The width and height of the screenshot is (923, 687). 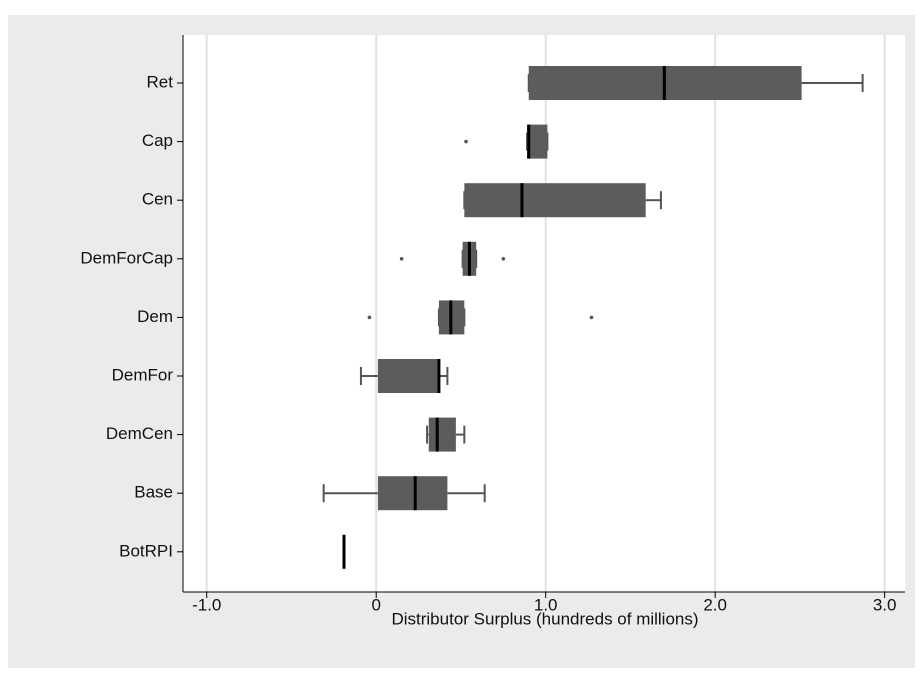 I want to click on x-tick-label: -1.0, so click(x=206, y=604).